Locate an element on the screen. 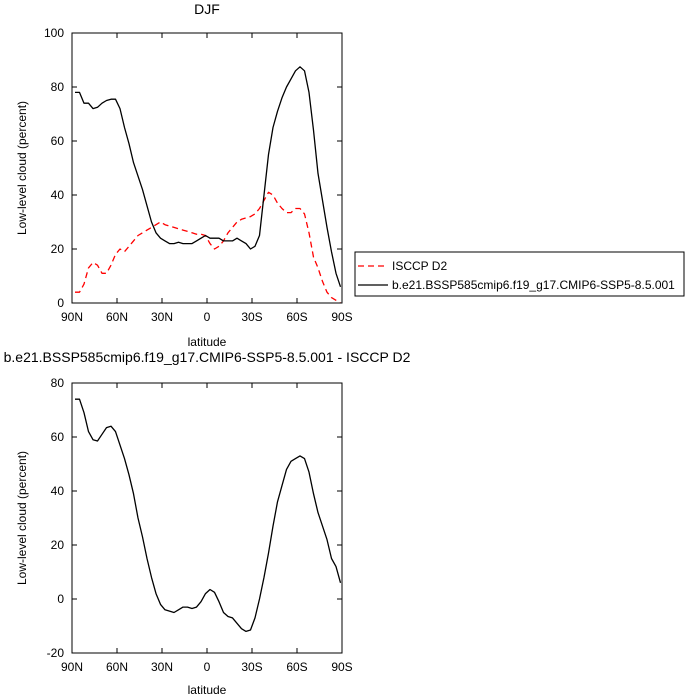 This screenshot has height=700, width=700. bottom-y-tick-label: 60 is located at coordinates (58, 437).